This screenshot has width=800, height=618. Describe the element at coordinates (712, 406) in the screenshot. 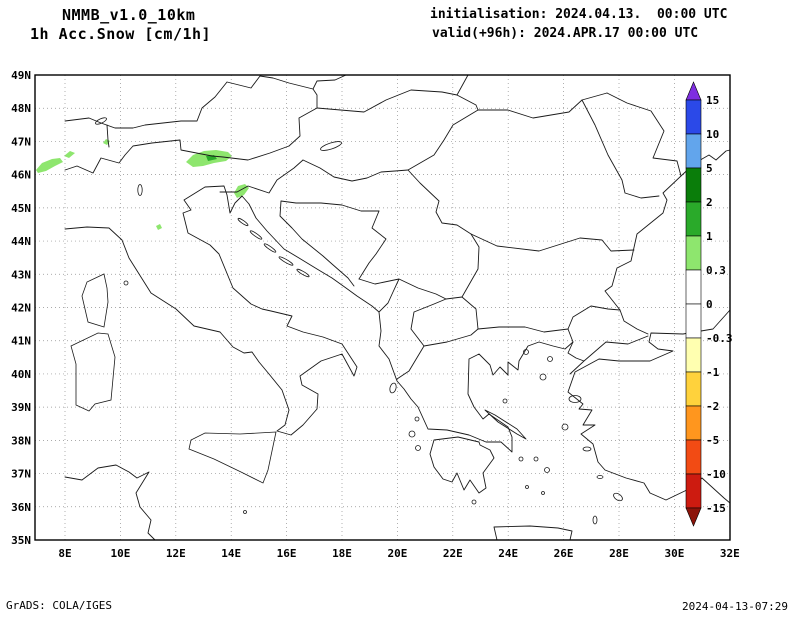

I see `colorbar-tick-label: -2` at that location.